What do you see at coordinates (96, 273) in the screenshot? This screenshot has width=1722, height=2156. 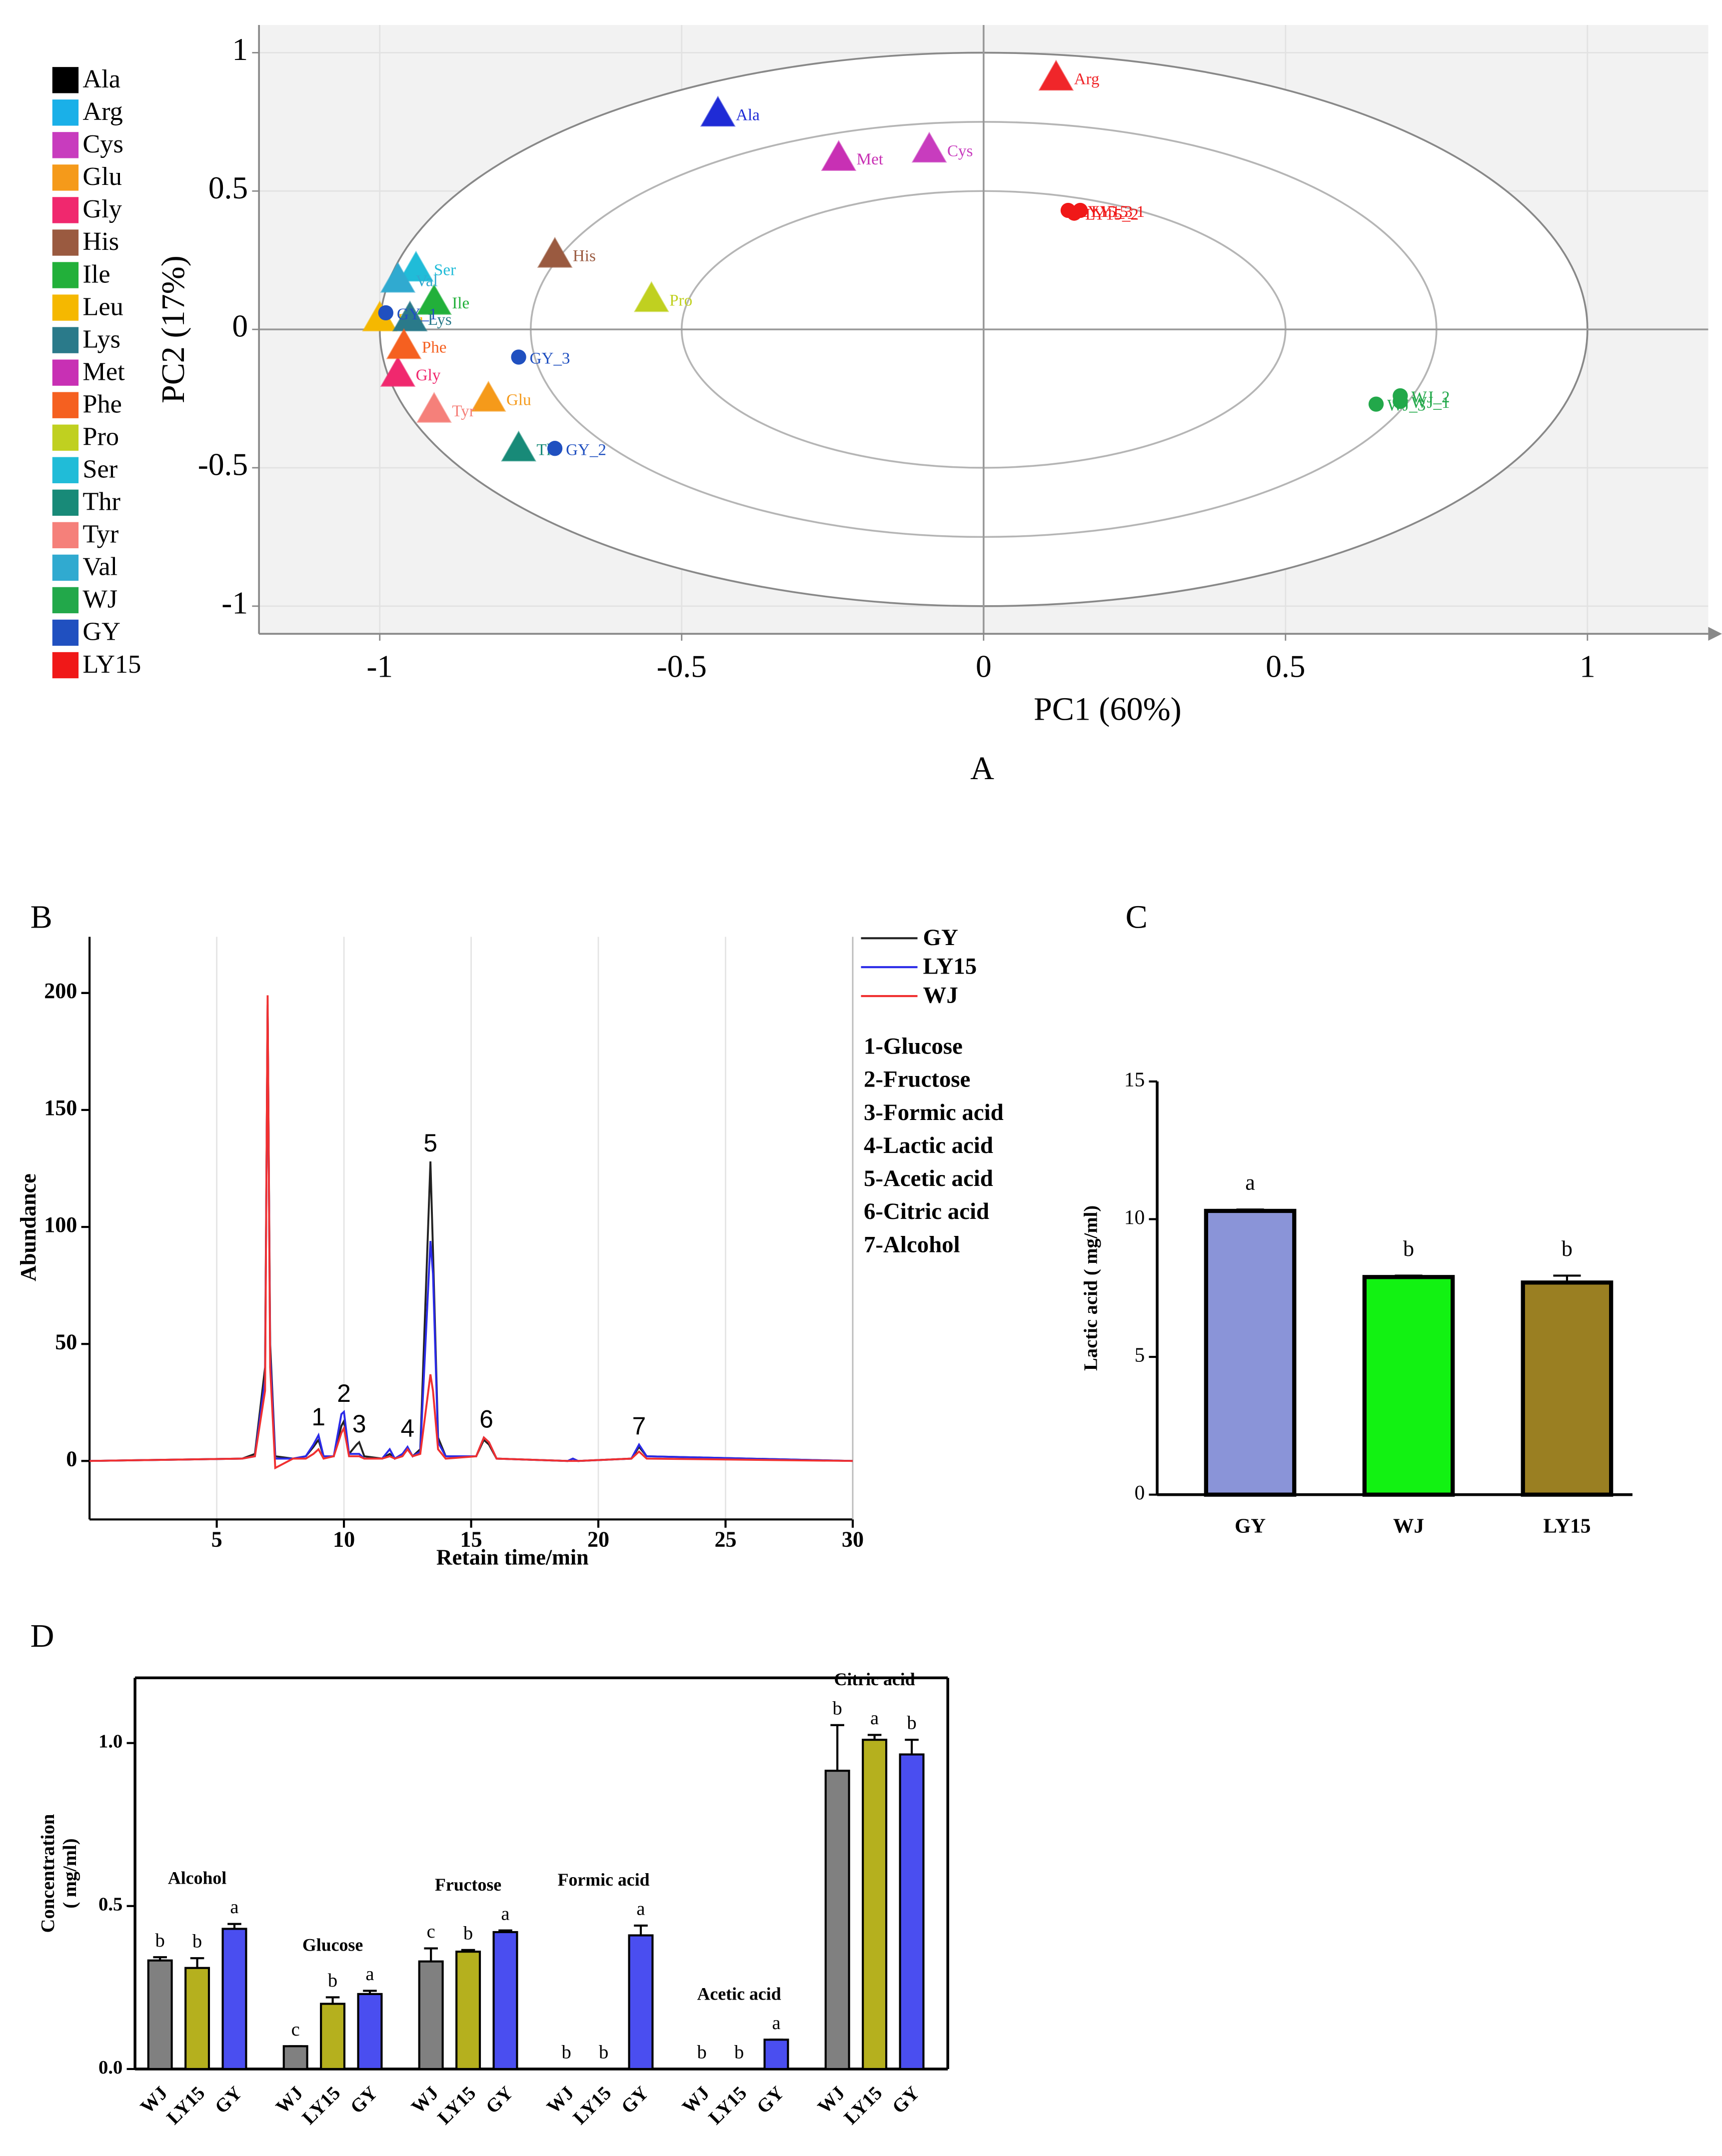 I see `legend-label: Ile` at bounding box center [96, 273].